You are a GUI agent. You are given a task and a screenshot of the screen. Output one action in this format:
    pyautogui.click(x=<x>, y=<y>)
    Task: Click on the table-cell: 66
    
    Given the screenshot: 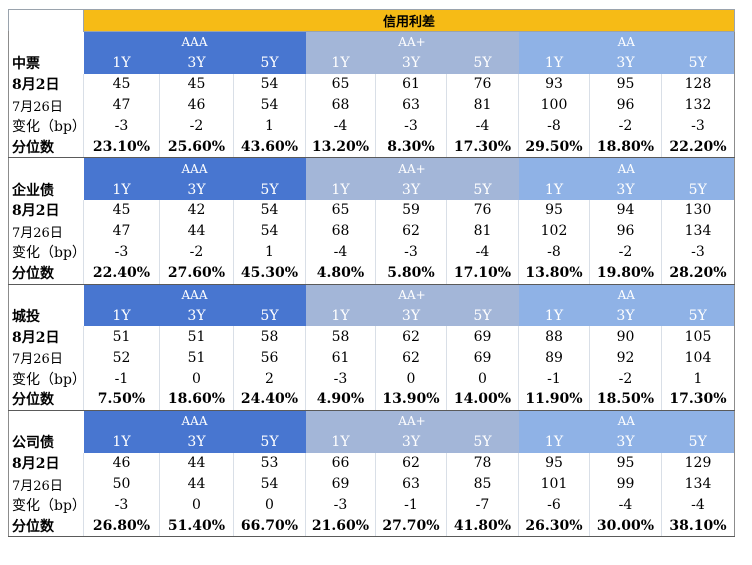 What is the action you would take?
    pyautogui.click(x=340, y=463)
    